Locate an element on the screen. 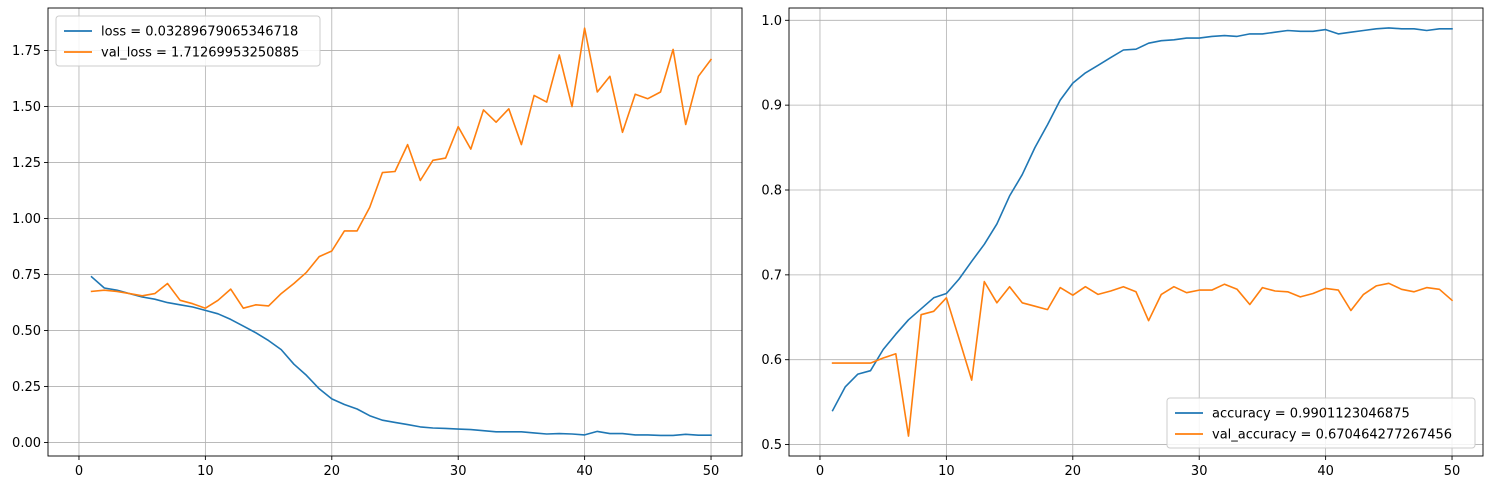 This screenshot has width=1489, height=490. y-tick-label: 1.75 is located at coordinates (26, 51).